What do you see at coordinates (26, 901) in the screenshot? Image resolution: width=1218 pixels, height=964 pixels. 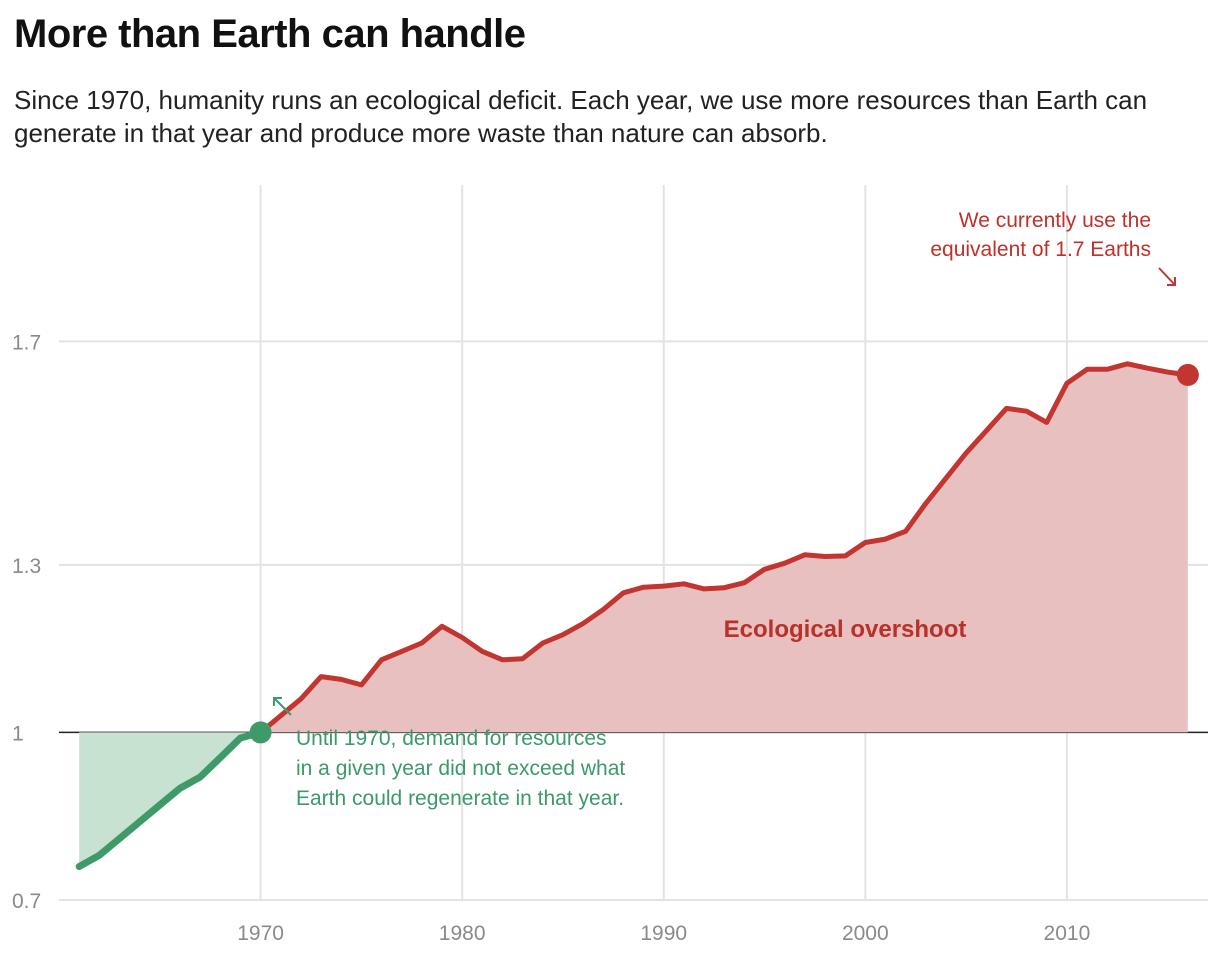 I see `y-tick-label: 0.7` at bounding box center [26, 901].